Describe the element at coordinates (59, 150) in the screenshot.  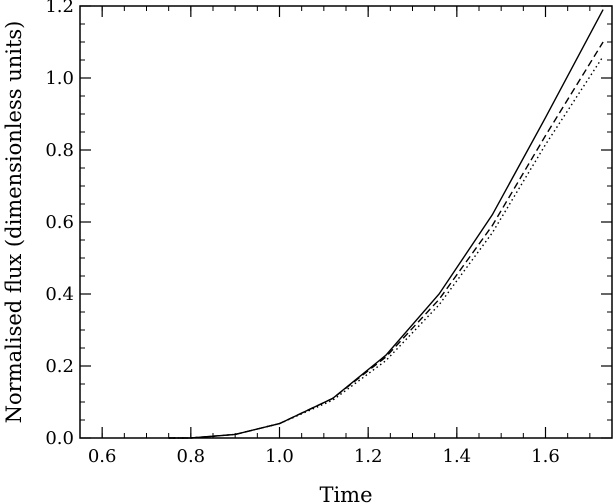
I see `y-tick-label: 0.8` at that location.